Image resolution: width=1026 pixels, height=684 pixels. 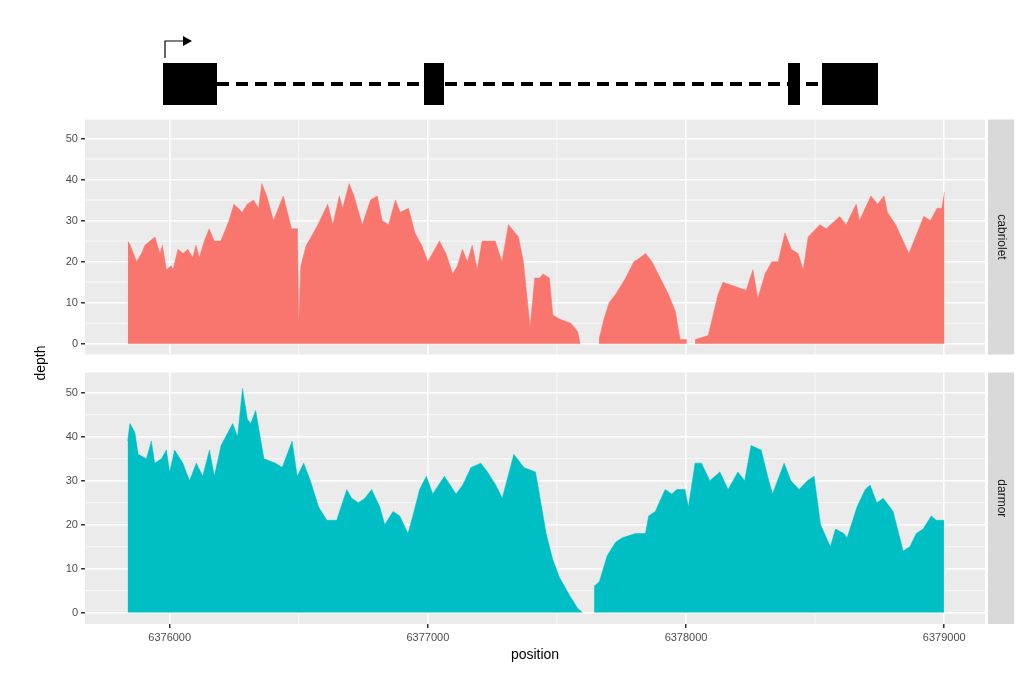 I want to click on x-tick-label: 6377000, so click(x=428, y=636).